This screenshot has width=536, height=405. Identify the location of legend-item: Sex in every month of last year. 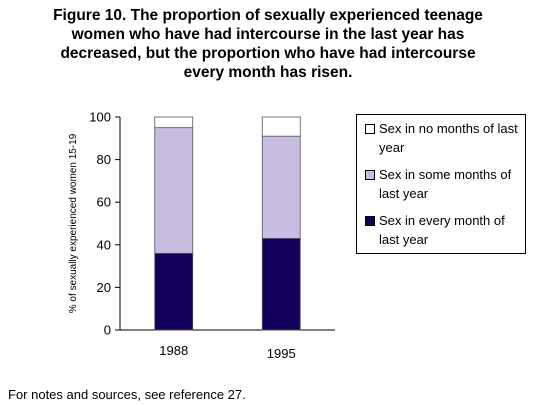
(443, 230).